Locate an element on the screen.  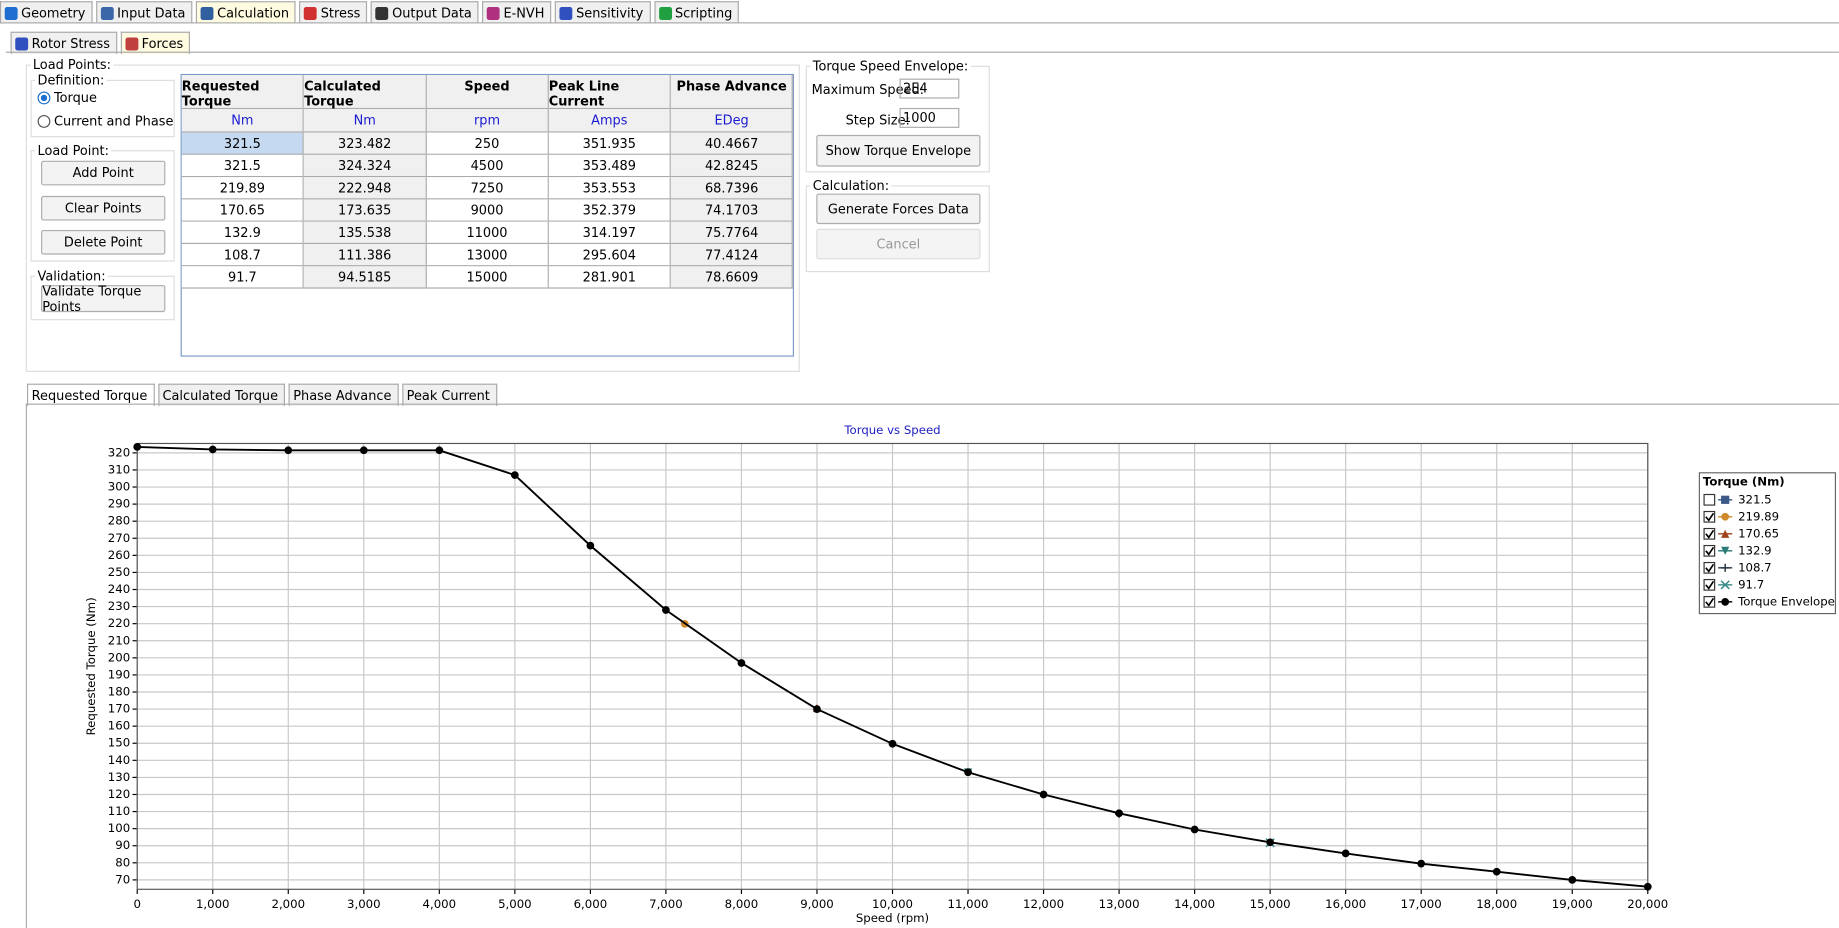
sub-tab: Forces is located at coordinates (155, 42).